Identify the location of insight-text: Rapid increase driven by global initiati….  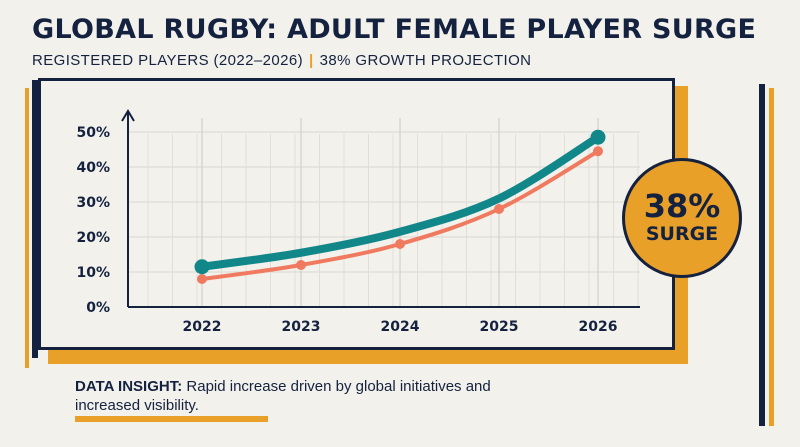
(283, 396).